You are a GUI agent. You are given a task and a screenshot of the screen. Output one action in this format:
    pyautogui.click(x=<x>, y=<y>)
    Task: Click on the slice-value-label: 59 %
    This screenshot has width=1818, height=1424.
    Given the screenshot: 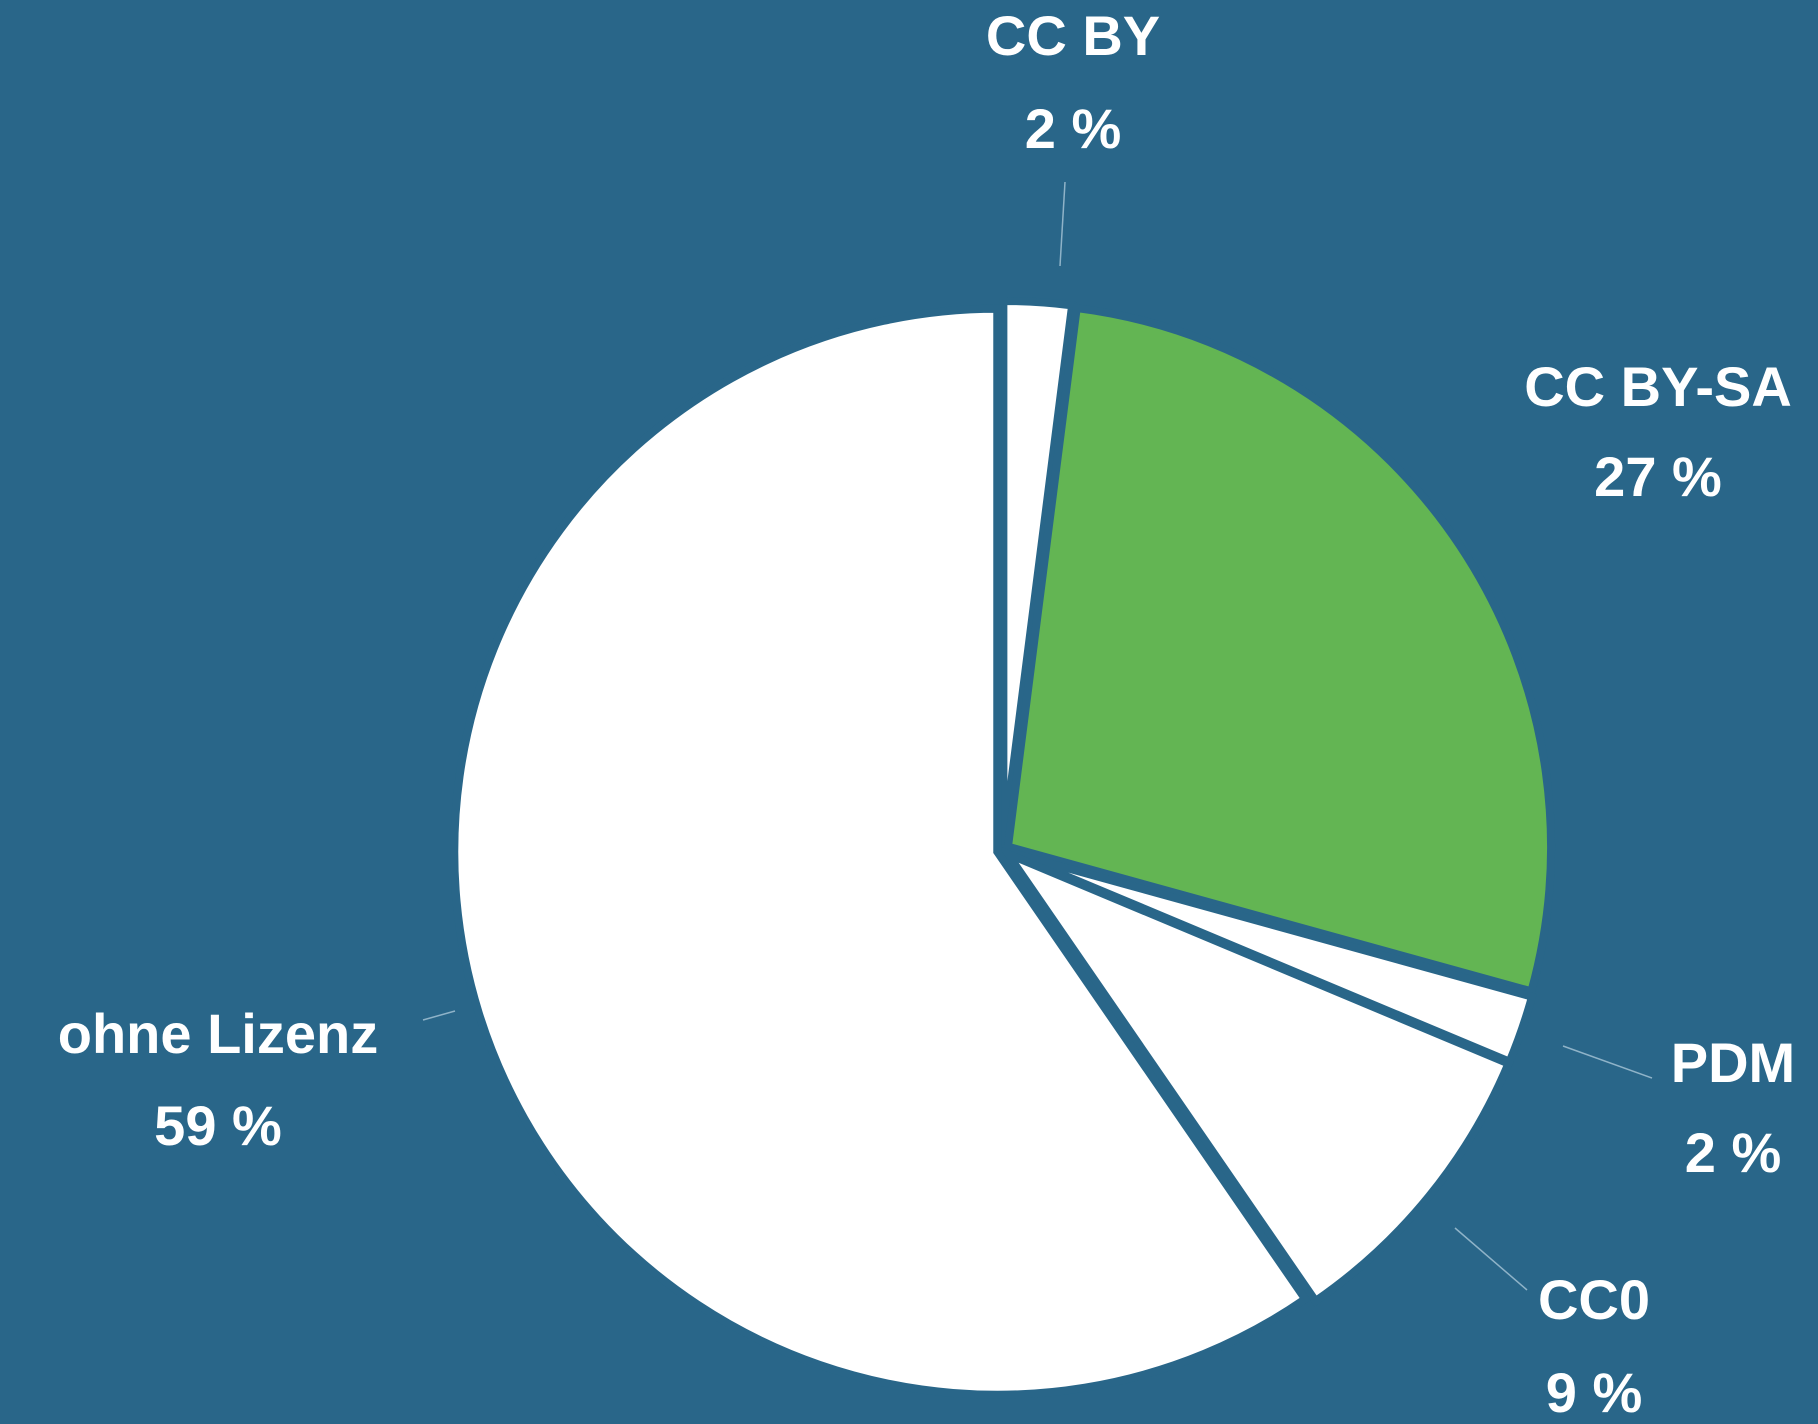 What is the action you would take?
    pyautogui.click(x=218, y=1125)
    